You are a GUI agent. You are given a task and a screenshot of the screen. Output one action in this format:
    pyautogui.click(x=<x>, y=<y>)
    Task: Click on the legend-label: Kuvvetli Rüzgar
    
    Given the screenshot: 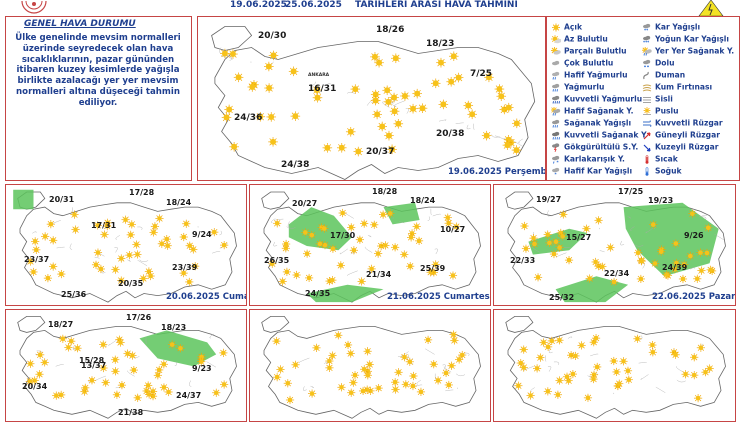 What is the action you would take?
    pyautogui.click(x=689, y=123)
    